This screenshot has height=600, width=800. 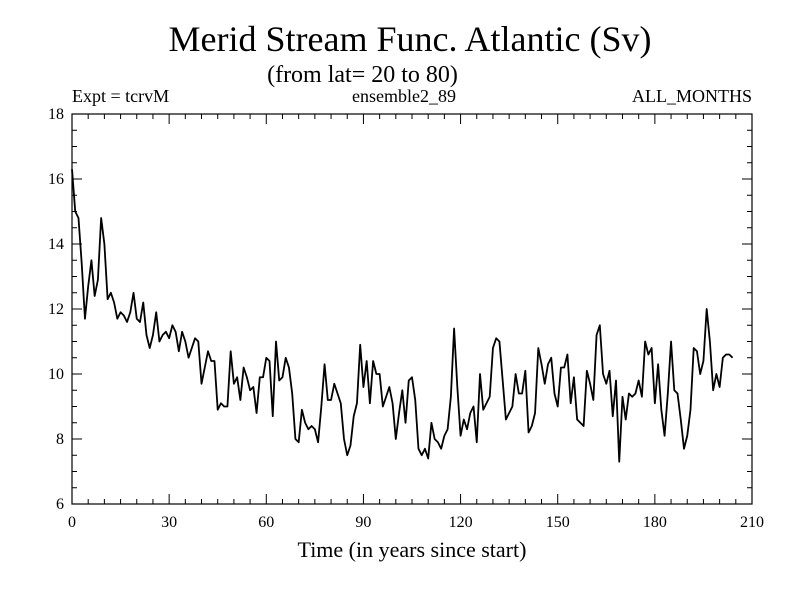 I want to click on x-tick-label: 150, so click(x=558, y=522).